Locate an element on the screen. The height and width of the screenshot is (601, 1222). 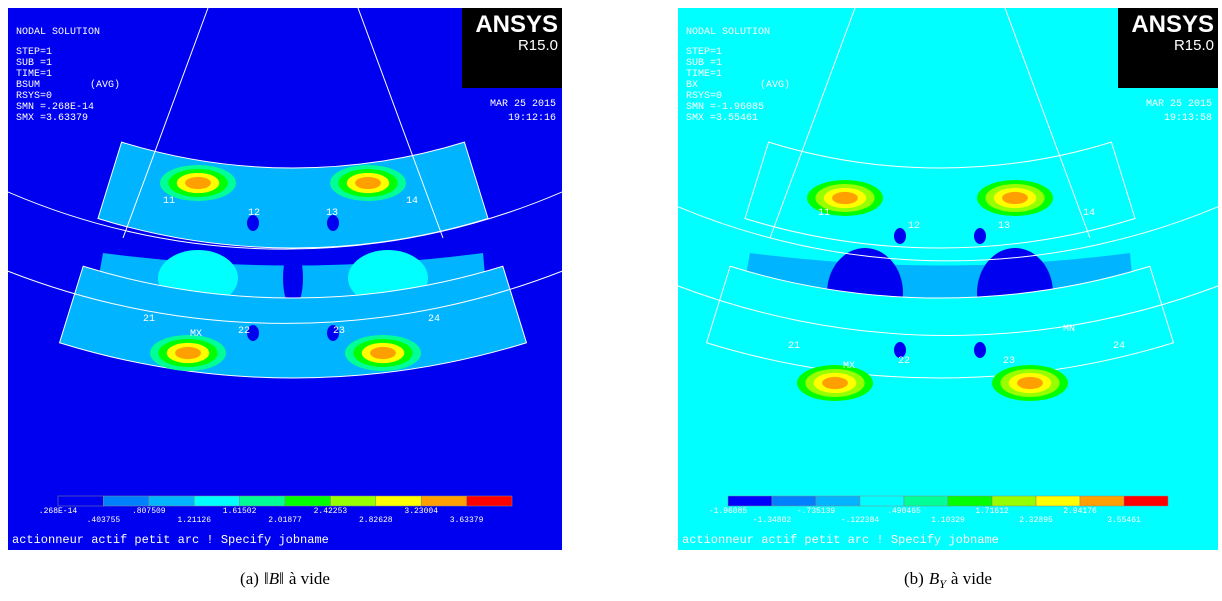
caption-symbol: ‖B‖ is located at coordinates (274, 578).